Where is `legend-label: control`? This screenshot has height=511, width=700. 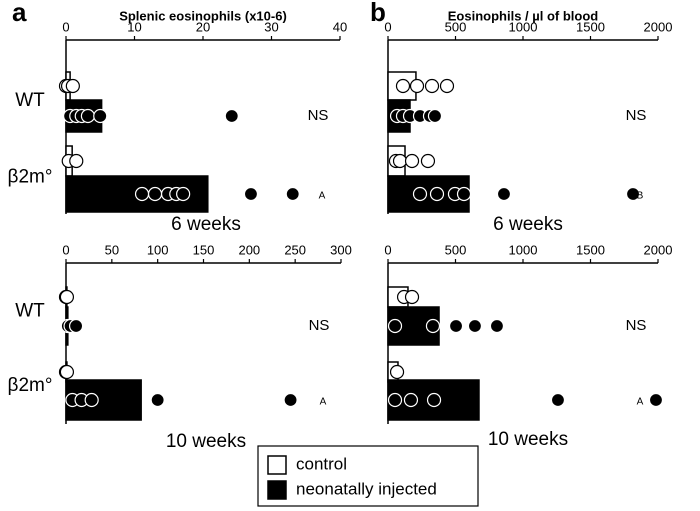
legend-label: control is located at coordinates (321, 463).